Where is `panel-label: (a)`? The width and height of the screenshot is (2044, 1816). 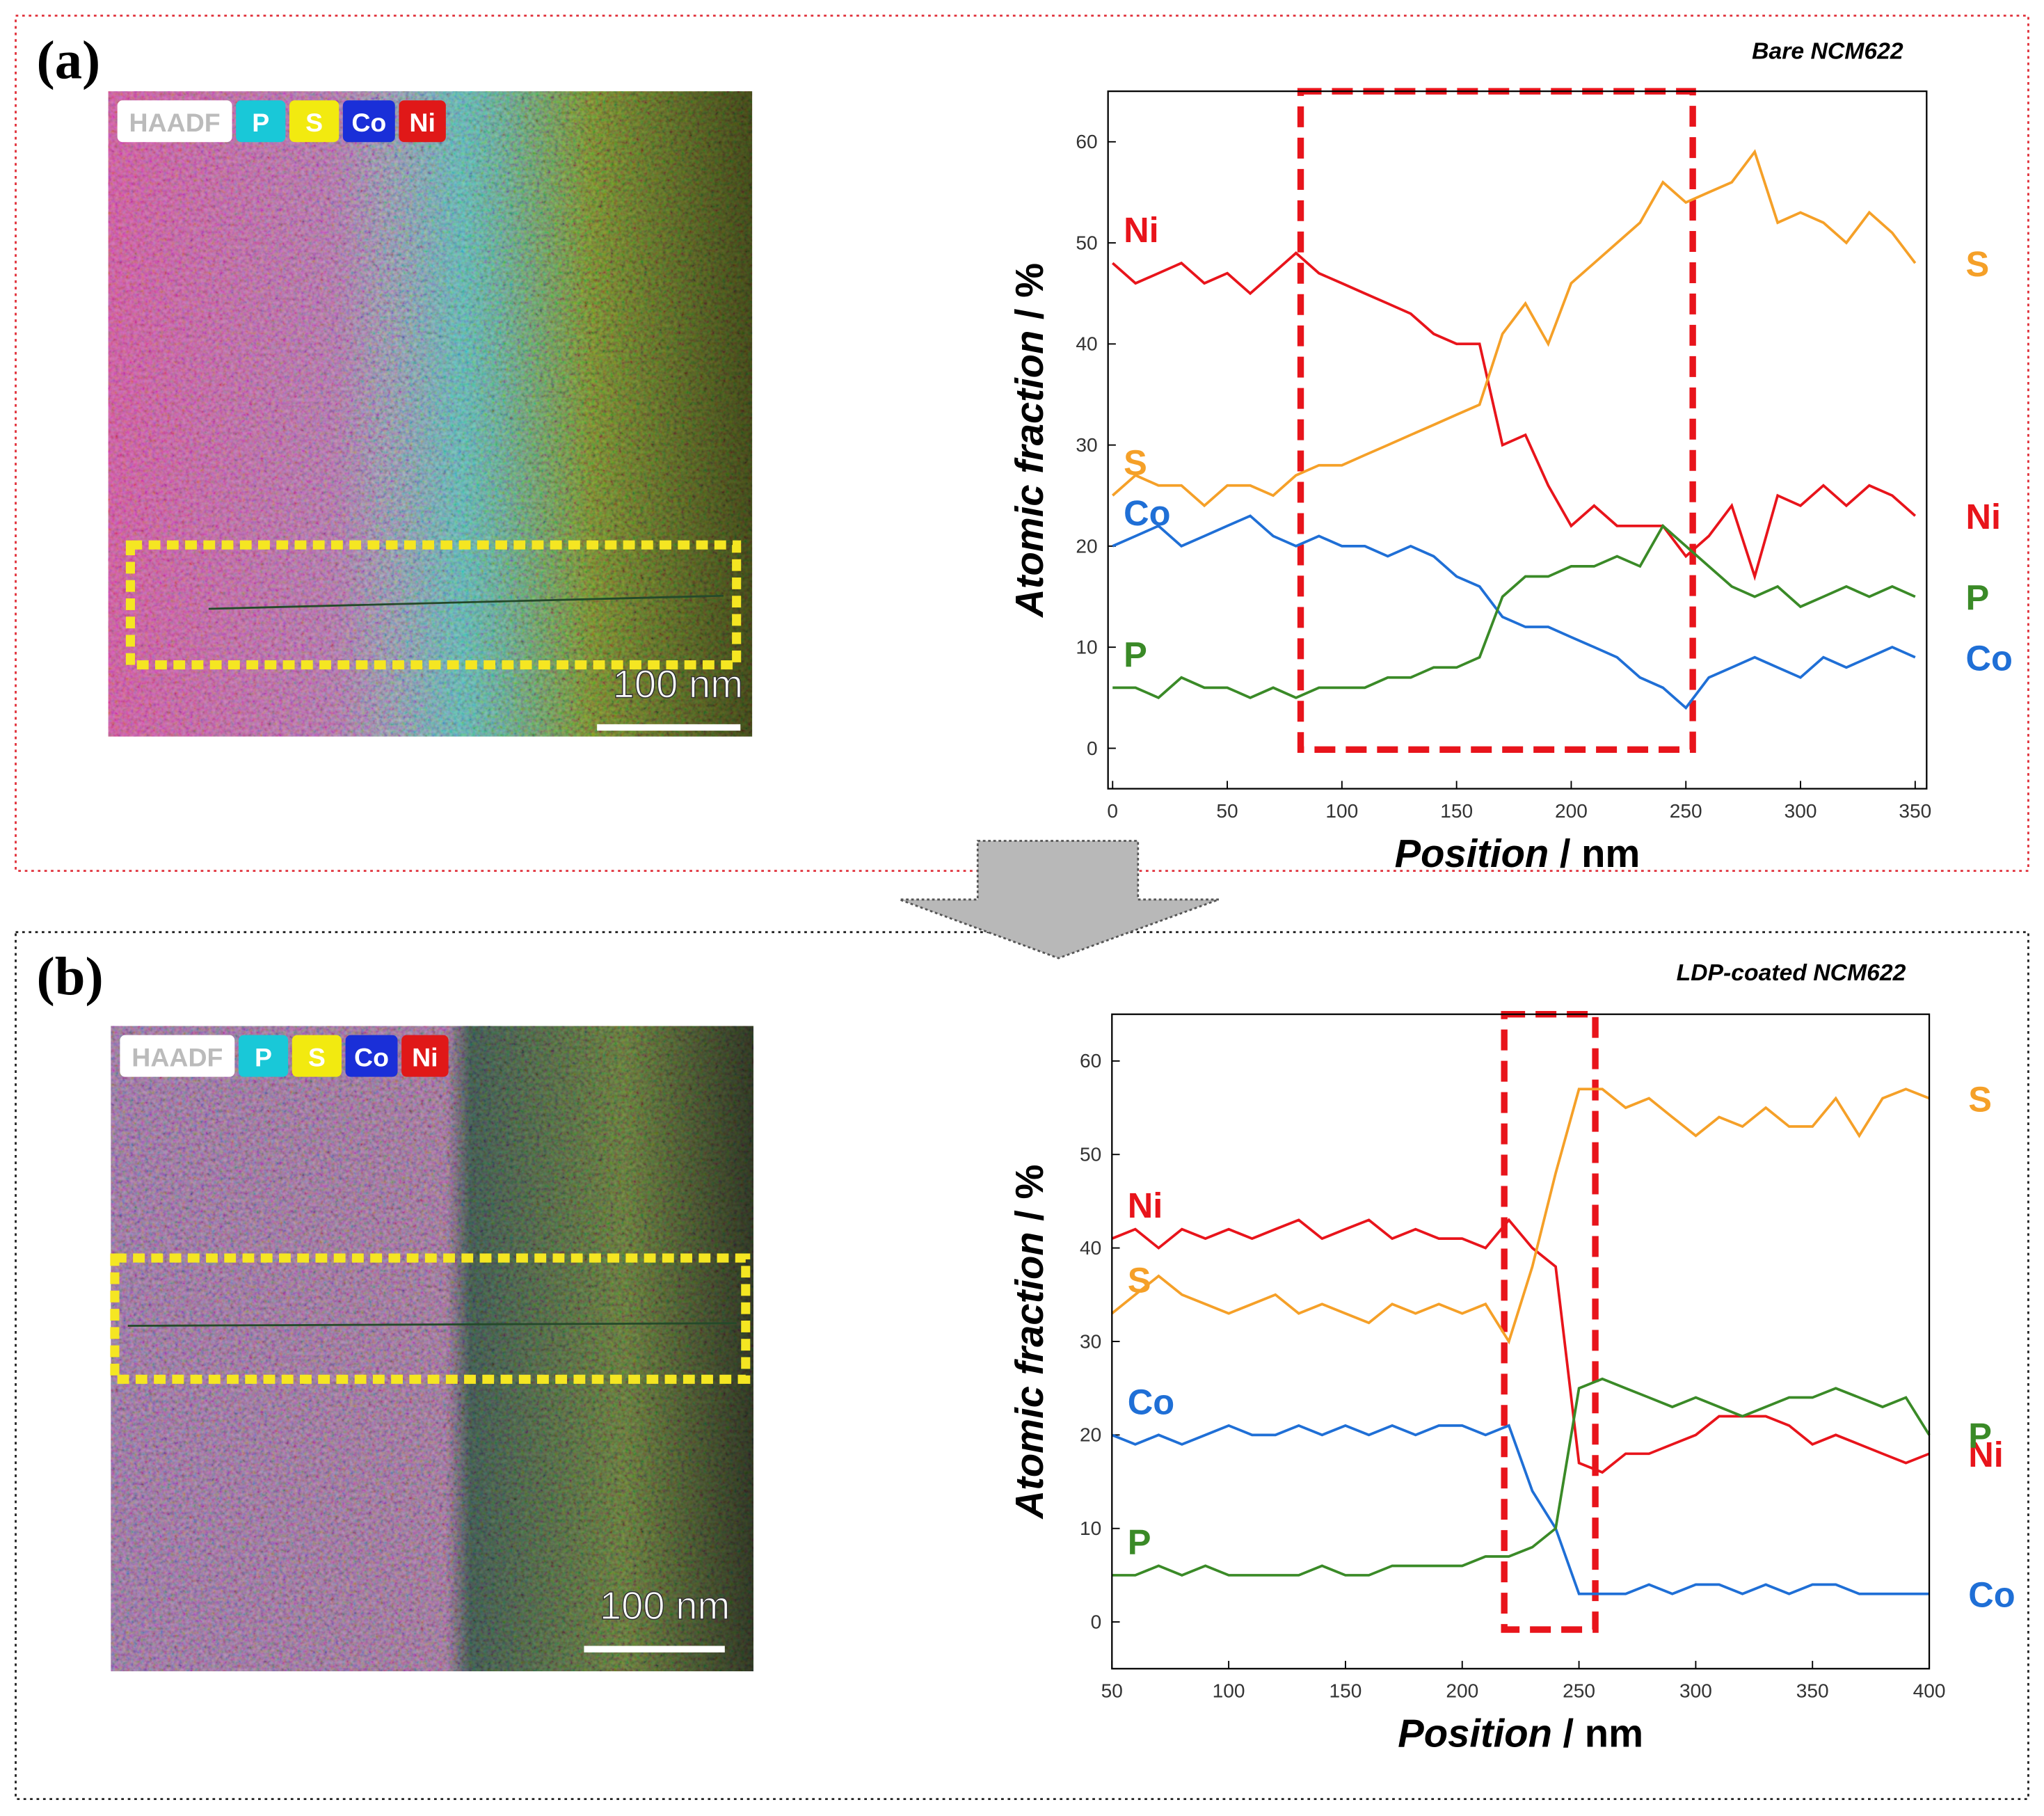
panel-label: (a) is located at coordinates (69, 60).